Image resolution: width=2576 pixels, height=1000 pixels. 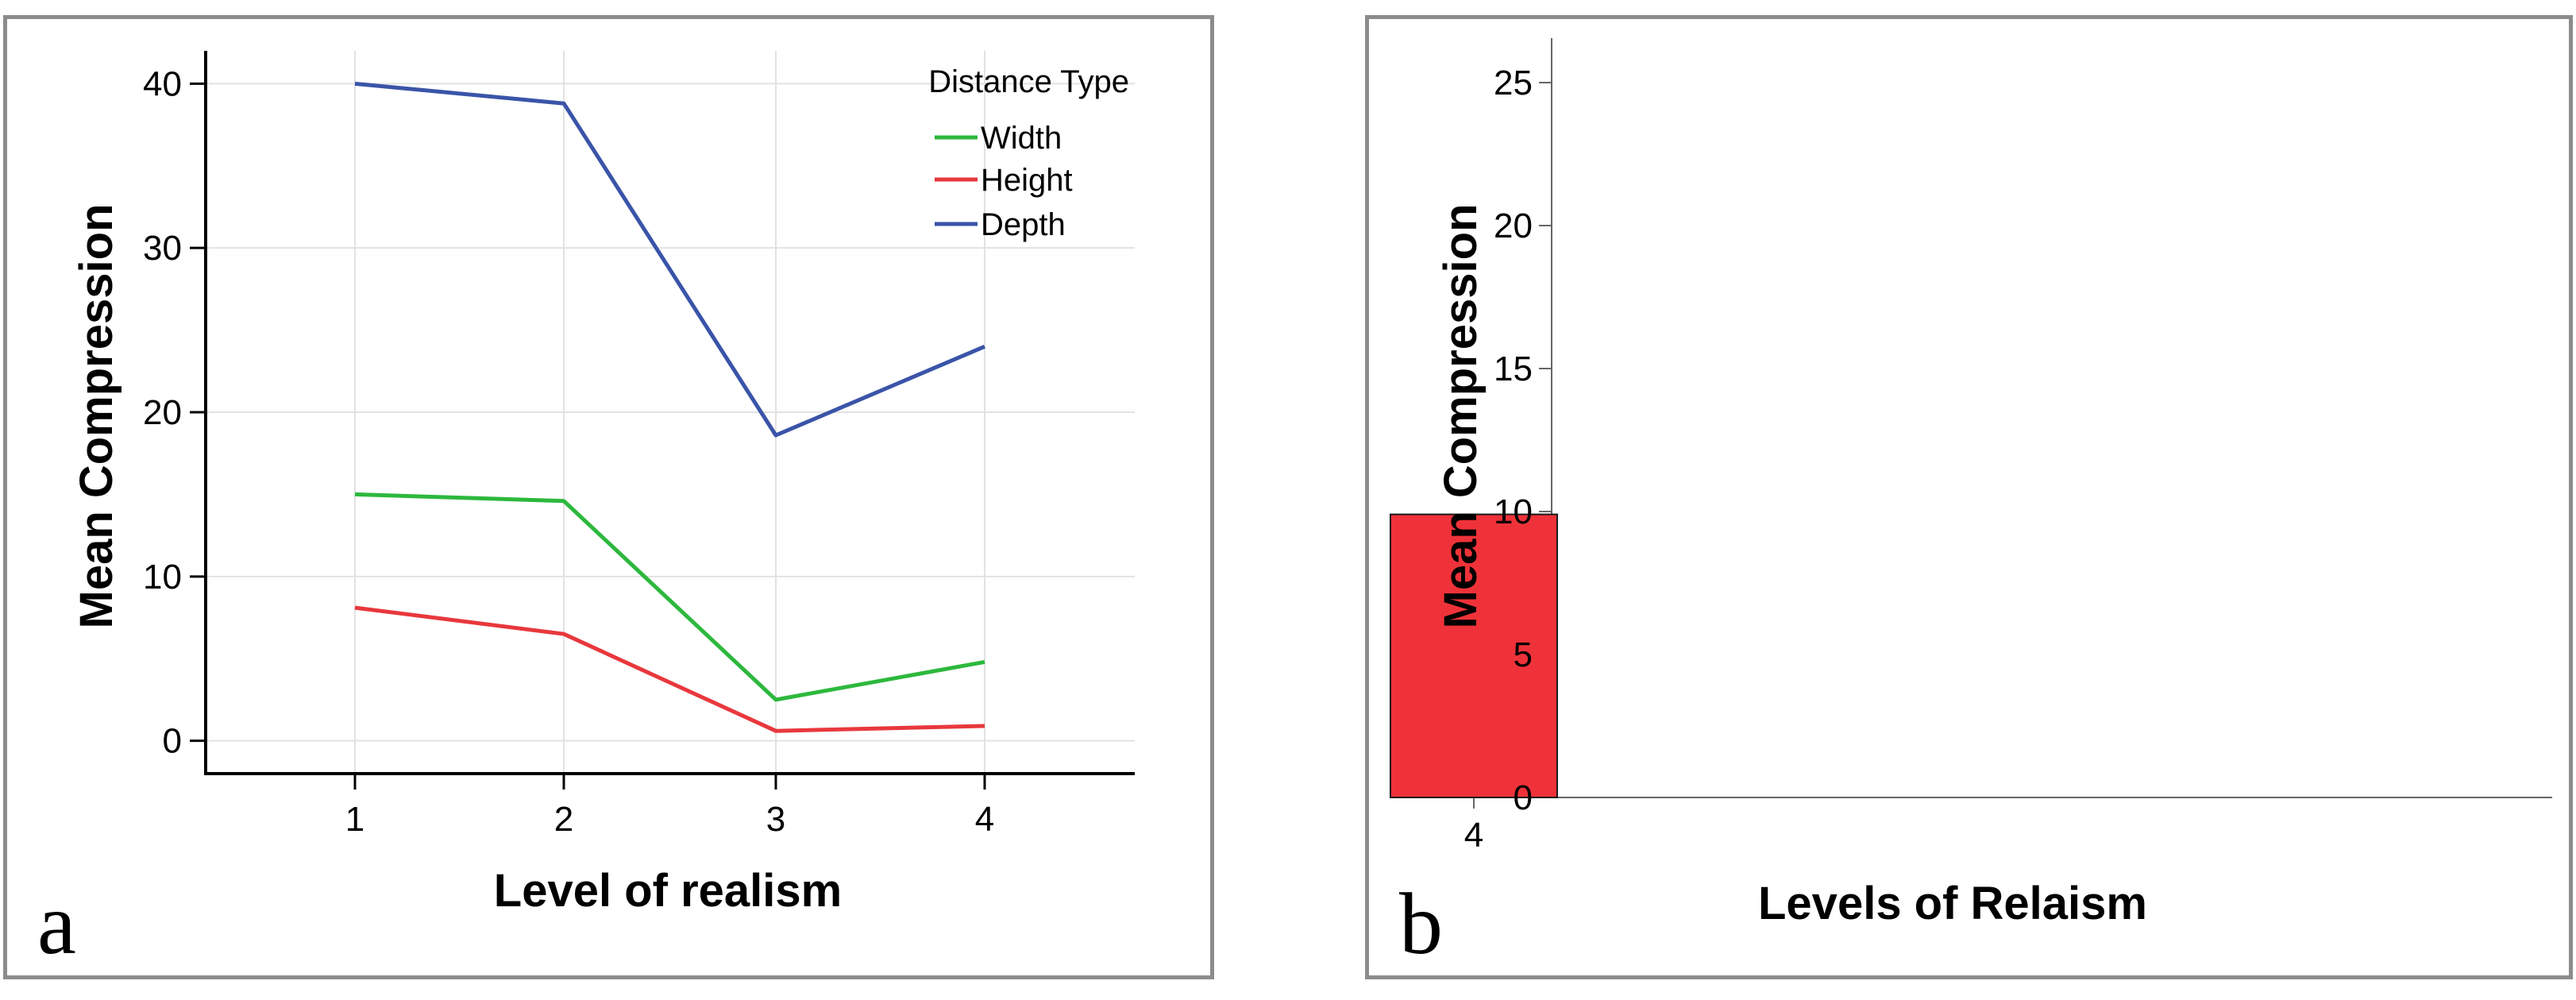 What do you see at coordinates (669, 259) in the screenshot?
I see `series-line-depth` at bounding box center [669, 259].